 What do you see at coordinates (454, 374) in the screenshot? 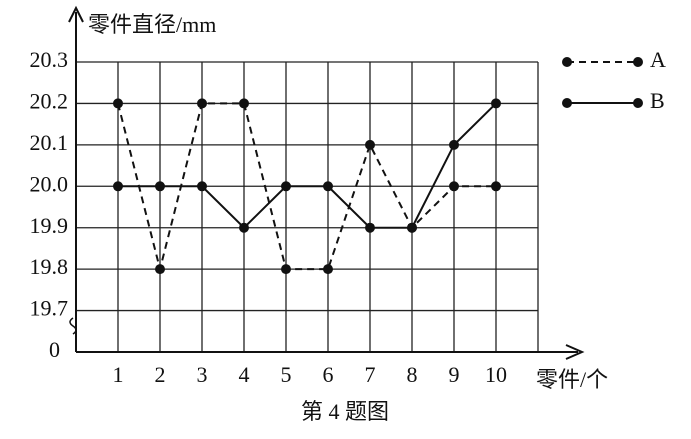
I see `x-tick-label: 9` at bounding box center [454, 374].